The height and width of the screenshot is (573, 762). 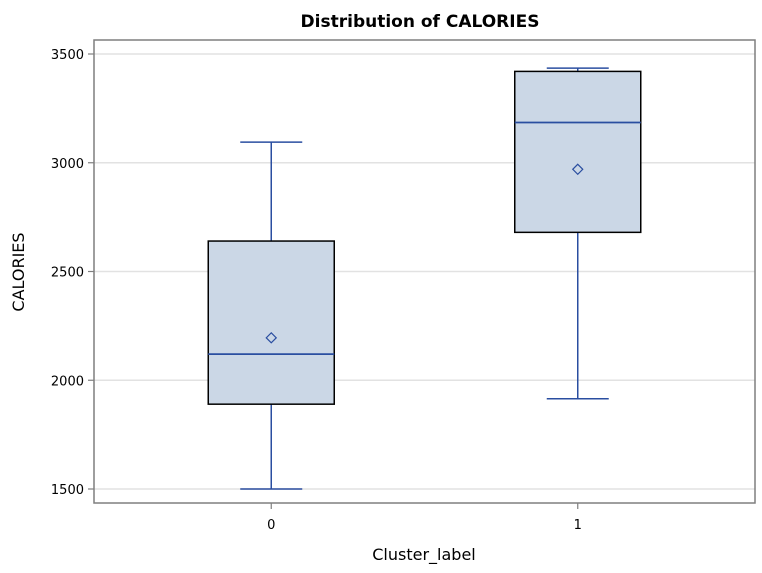 What do you see at coordinates (67, 381) in the screenshot?
I see `y-tick-label-2000: 2000` at bounding box center [67, 381].